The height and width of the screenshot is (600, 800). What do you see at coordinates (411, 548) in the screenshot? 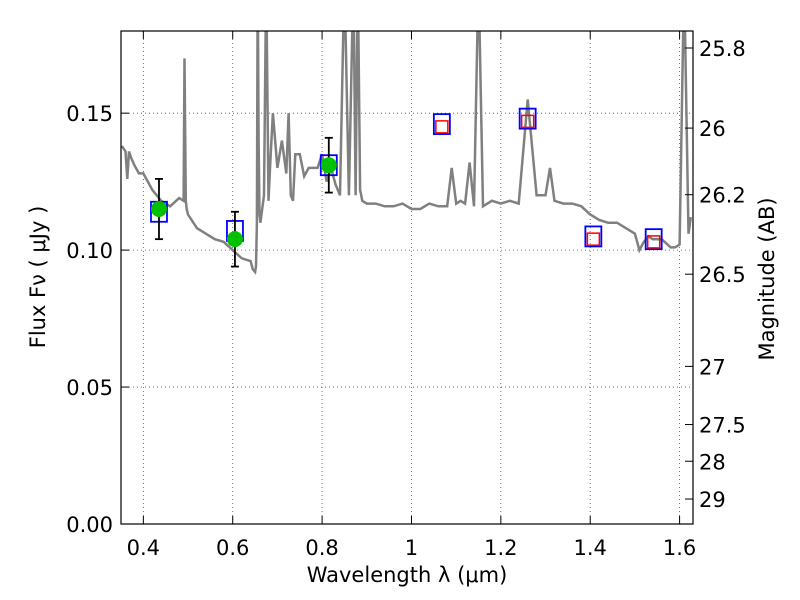
I see `x-tick-label: 1` at bounding box center [411, 548].